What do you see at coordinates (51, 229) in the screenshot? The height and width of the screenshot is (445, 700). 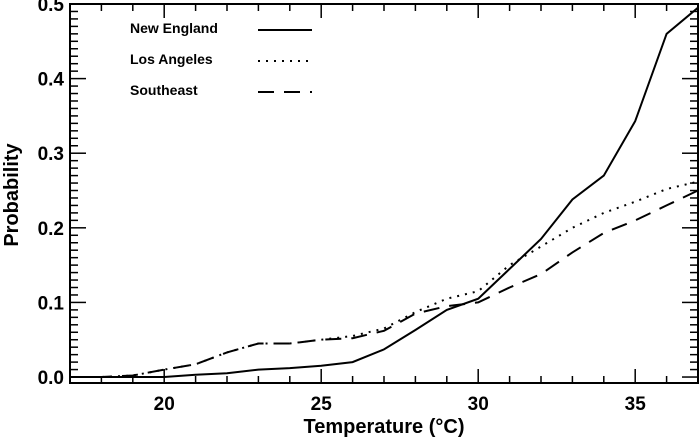 I see `y-tick-label: 0.2` at bounding box center [51, 229].